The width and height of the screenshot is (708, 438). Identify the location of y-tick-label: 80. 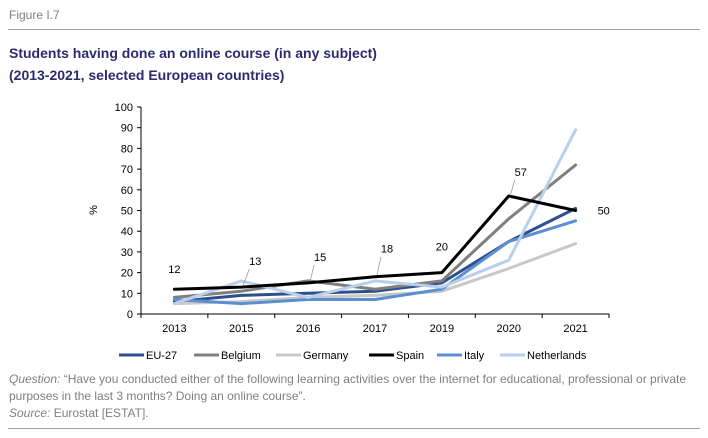
(127, 149).